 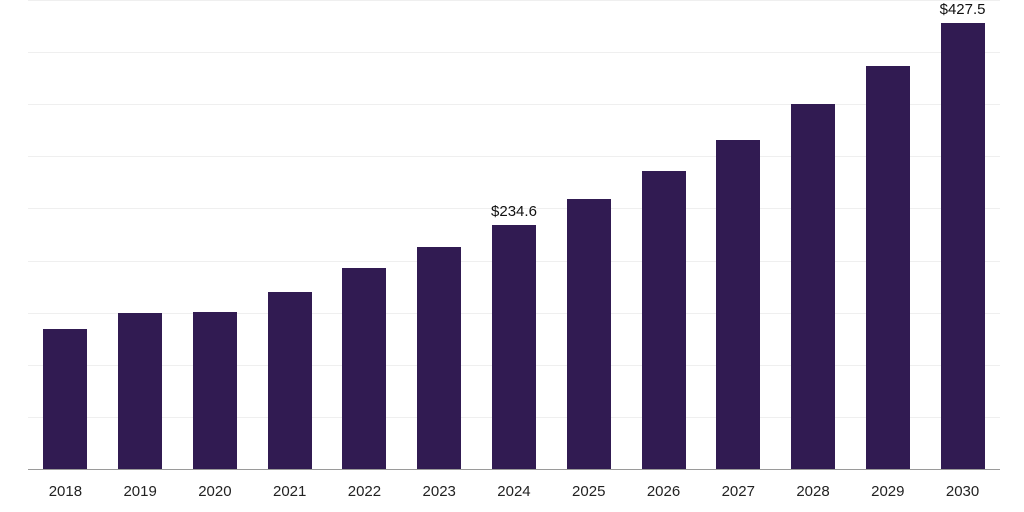 What do you see at coordinates (813, 286) in the screenshot?
I see `bar-2028` at bounding box center [813, 286].